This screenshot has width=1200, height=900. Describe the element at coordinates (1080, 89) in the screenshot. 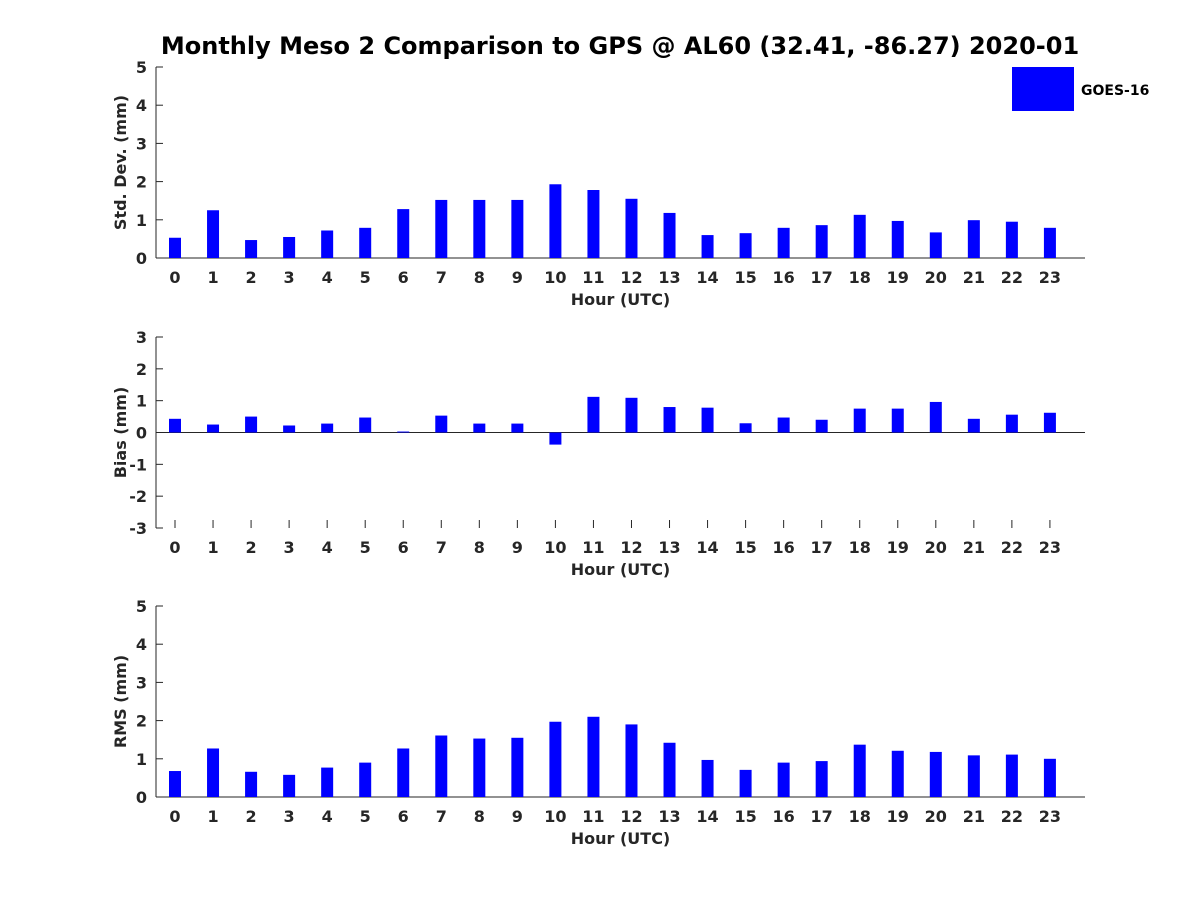

I see `legend: GOES-16` at that location.